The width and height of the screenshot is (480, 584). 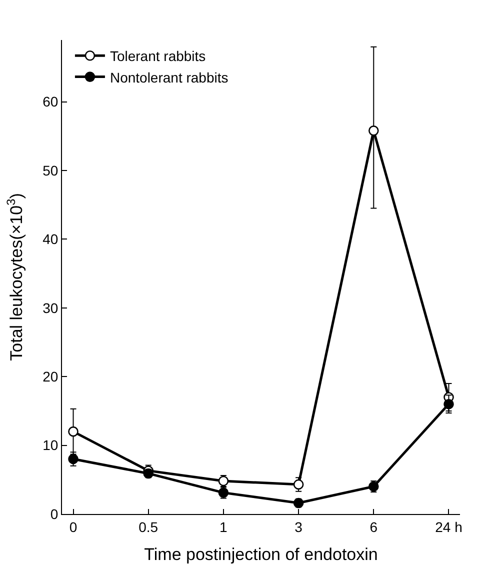 What do you see at coordinates (374, 526) in the screenshot?
I see `x-tick-label: 6` at bounding box center [374, 526].